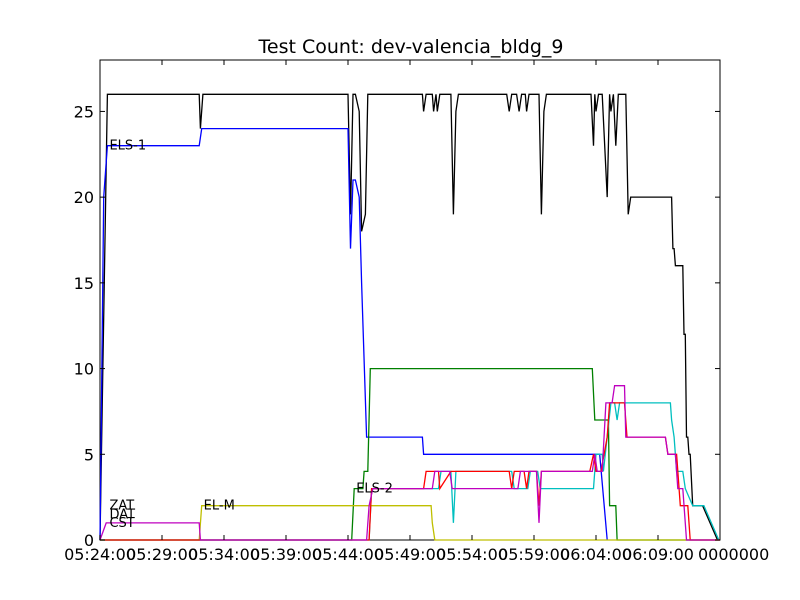 This screenshot has height=600, width=800. Describe the element at coordinates (472, 554) in the screenshot. I see `x-tick-label-6: 05:54:00` at that location.